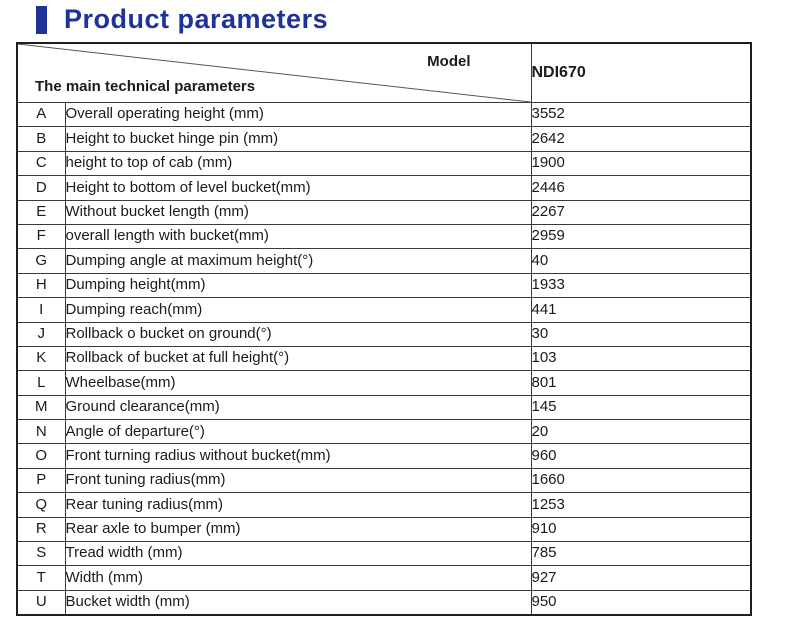 This screenshot has height=637, width=800. What do you see at coordinates (41, 578) in the screenshot?
I see `row-key: T` at bounding box center [41, 578].